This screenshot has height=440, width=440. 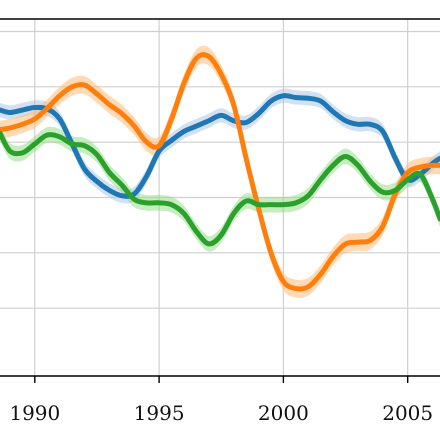 I want to click on x-tick-label-1990: 1990, so click(x=34, y=413).